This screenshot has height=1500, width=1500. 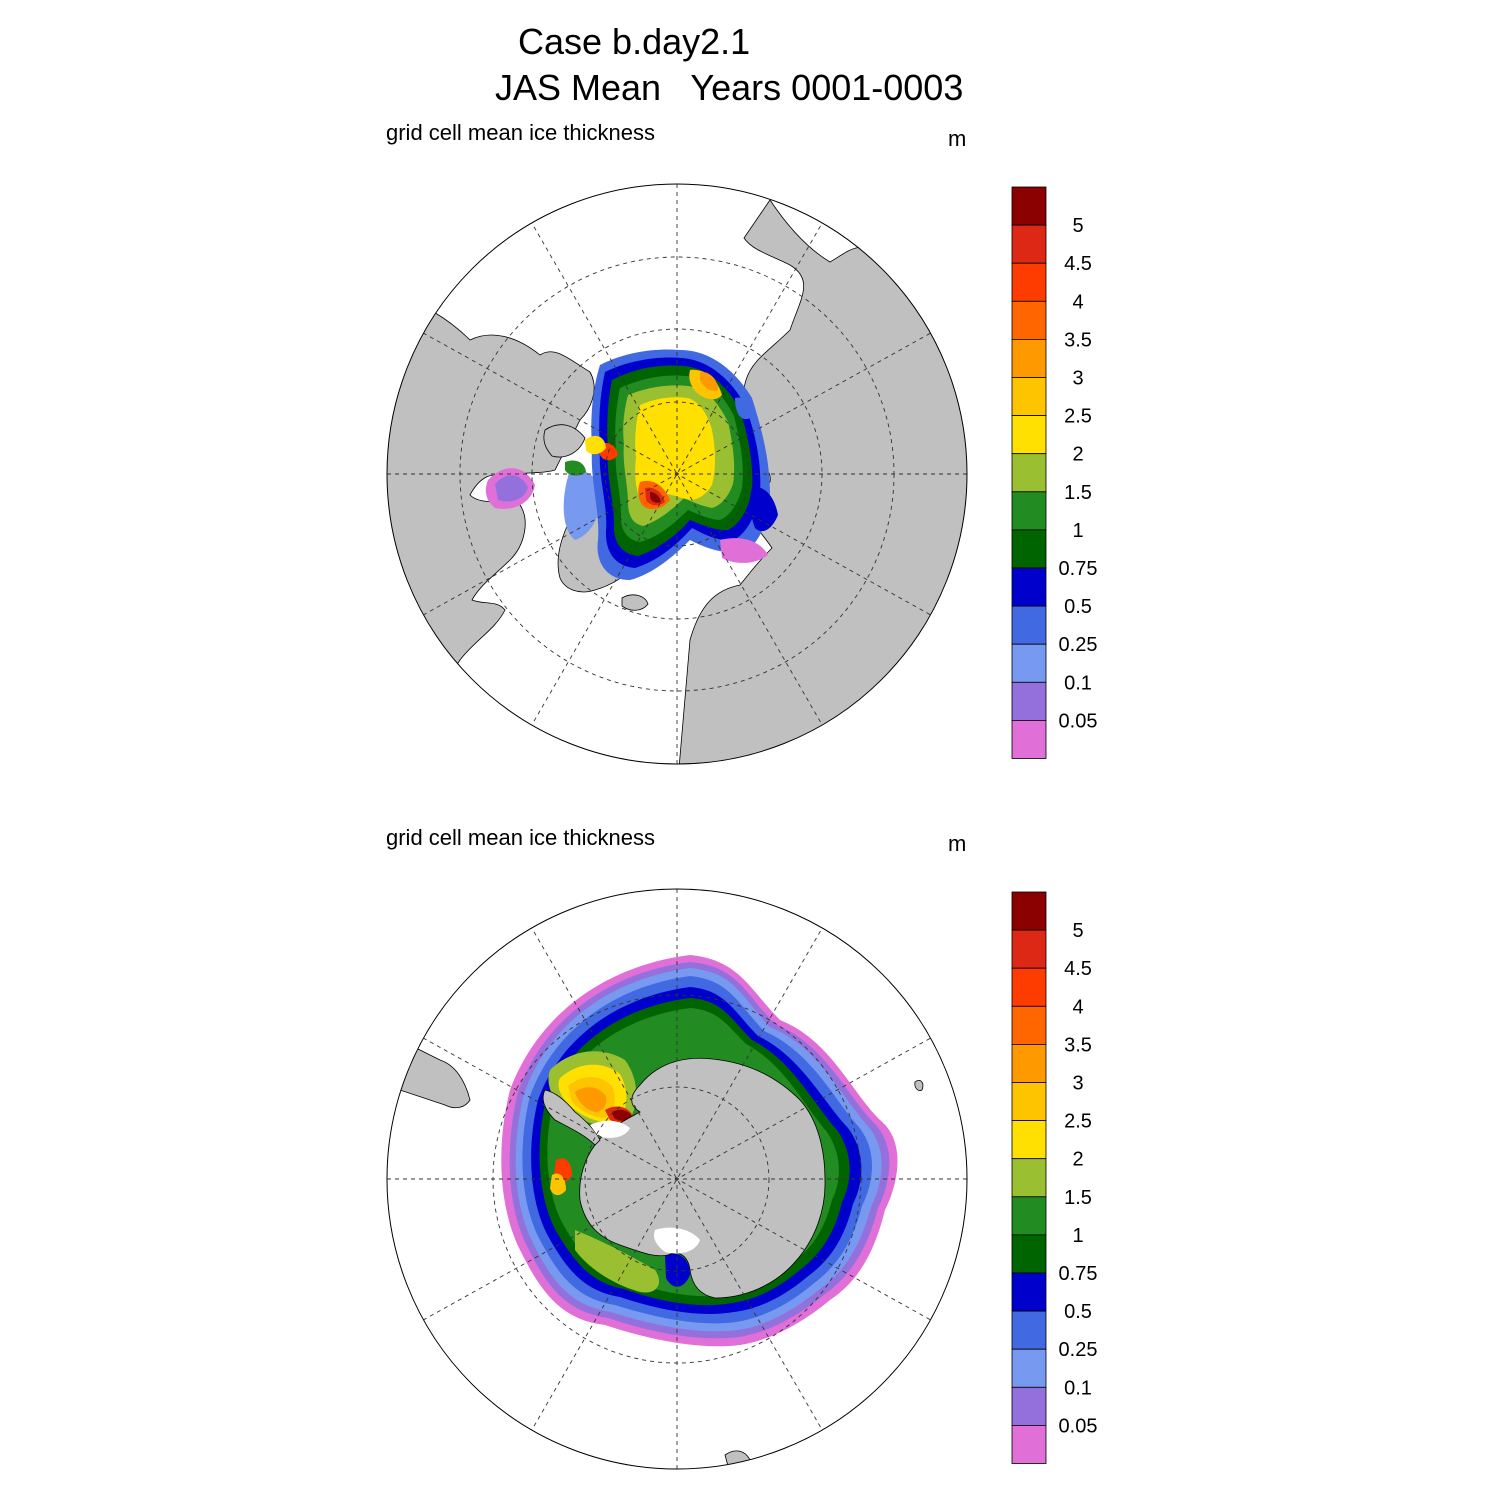 I want to click on ice-ross-lightgreen, so click(x=617, y=1261).